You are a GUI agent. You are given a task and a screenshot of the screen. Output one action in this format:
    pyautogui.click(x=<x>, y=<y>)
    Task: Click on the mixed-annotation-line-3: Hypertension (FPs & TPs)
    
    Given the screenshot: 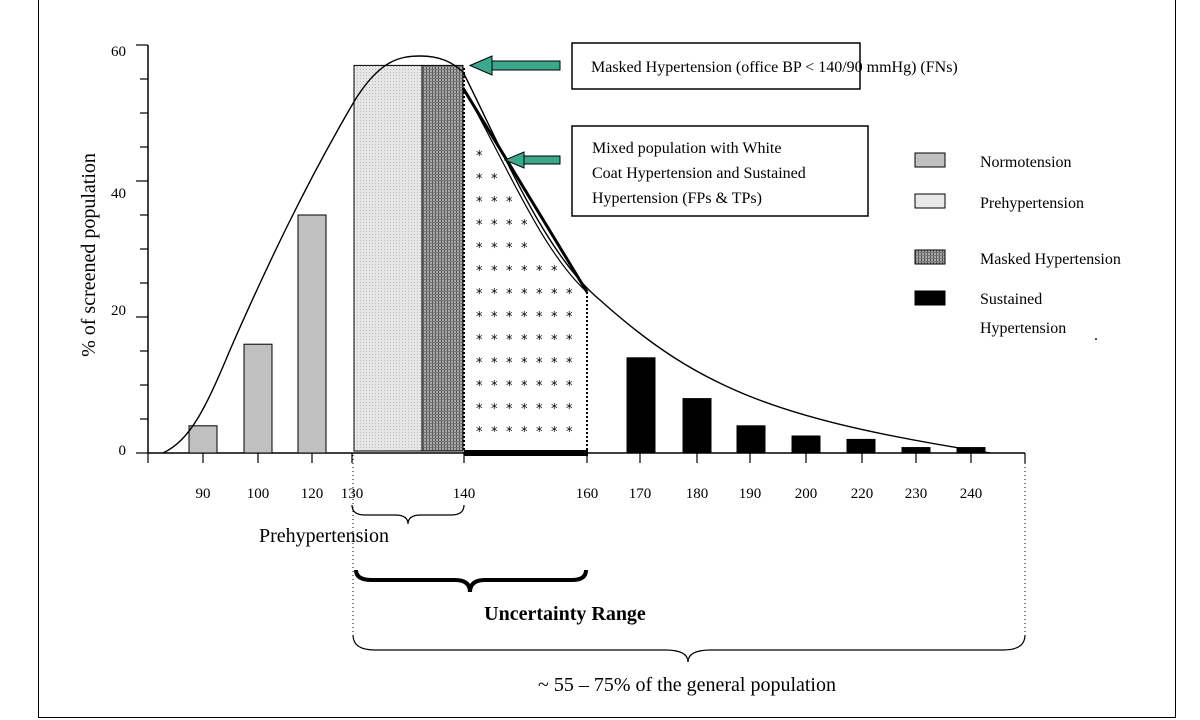 What is the action you would take?
    pyautogui.click(x=677, y=198)
    